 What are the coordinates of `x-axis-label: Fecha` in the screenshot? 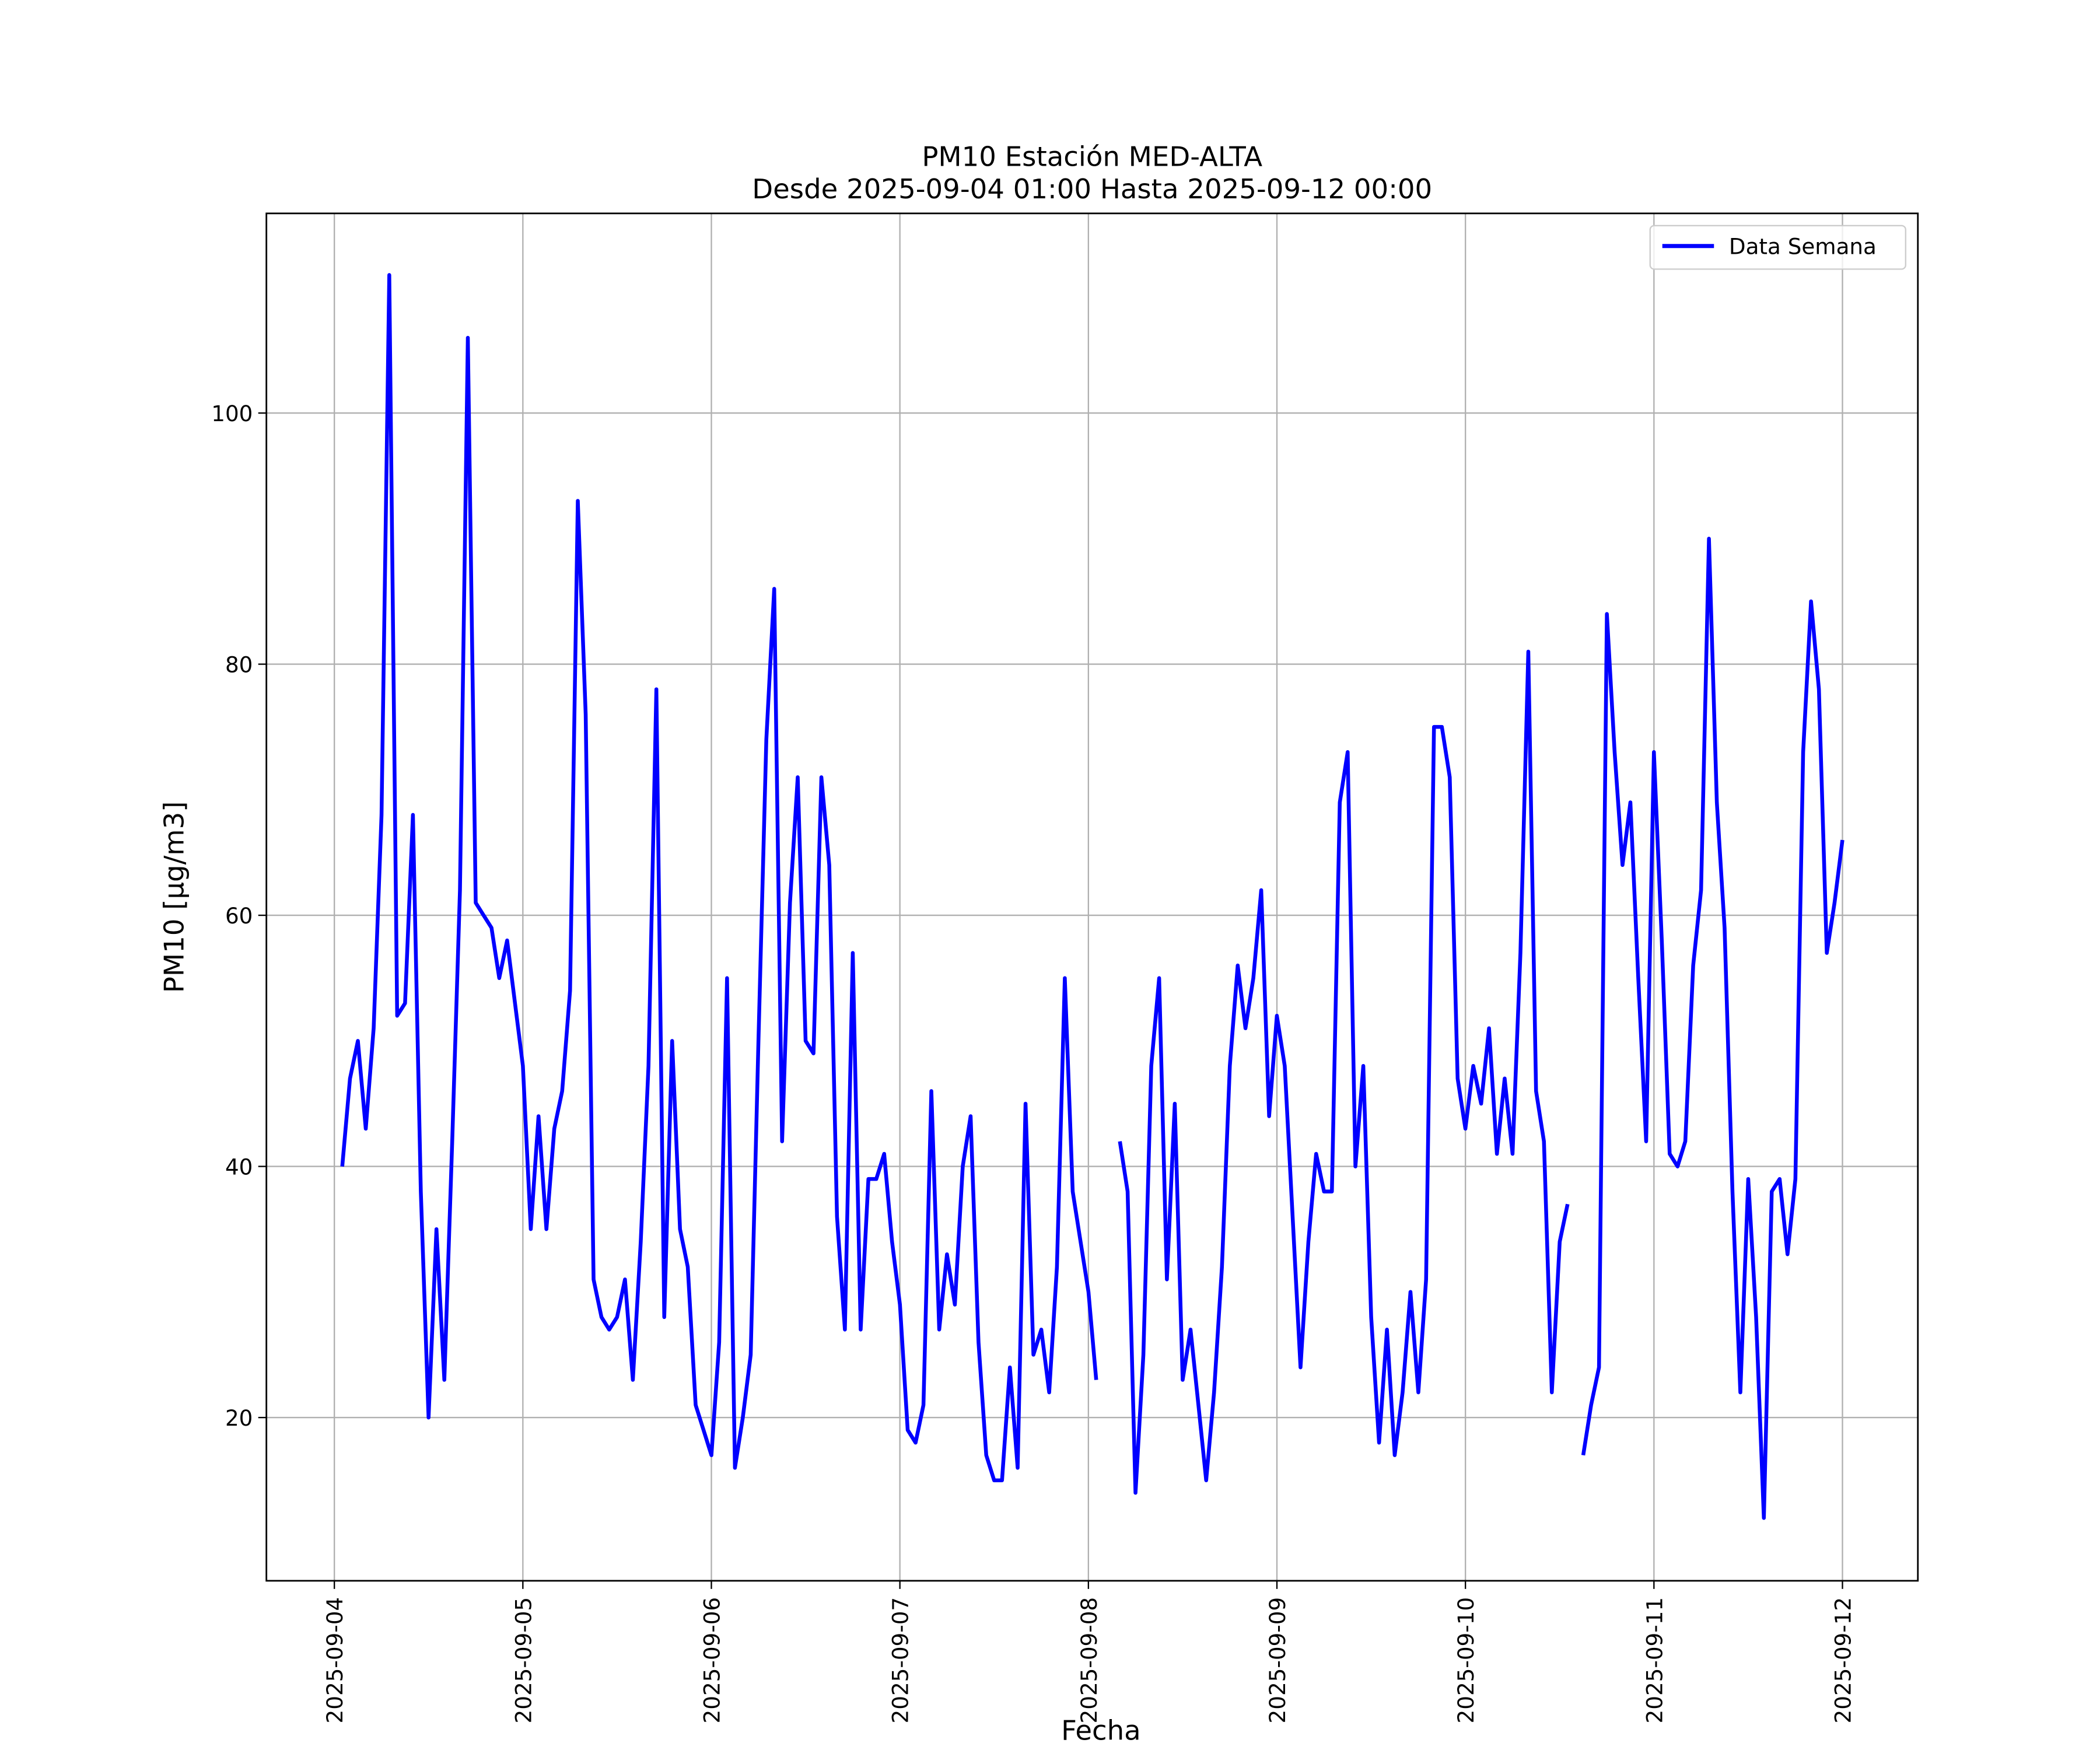 It's located at (1101, 1730).